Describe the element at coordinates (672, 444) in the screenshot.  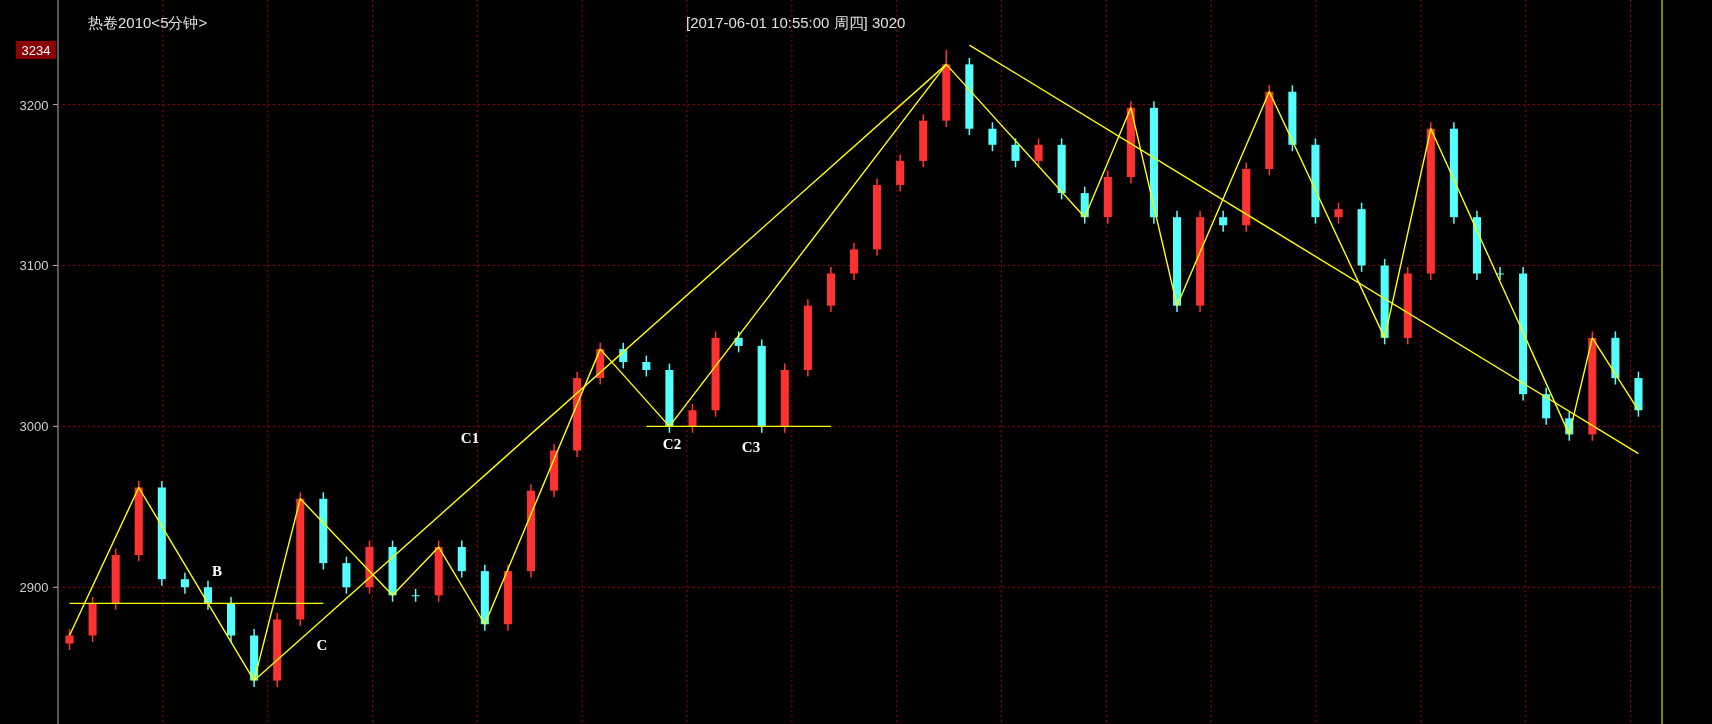
I see `annotation: C2` at that location.